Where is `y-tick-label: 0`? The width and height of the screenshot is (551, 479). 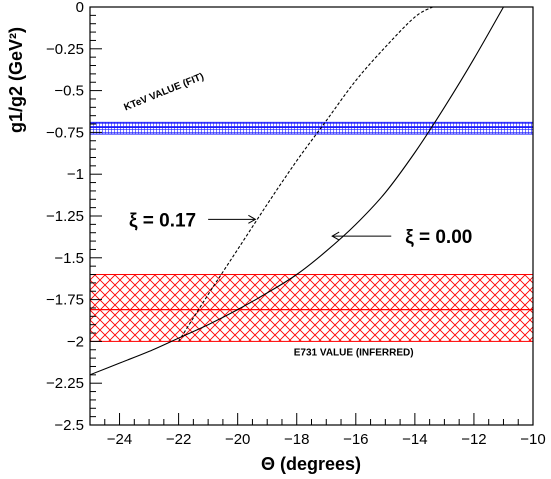
y-tick-label: 0 is located at coordinates (80, 8).